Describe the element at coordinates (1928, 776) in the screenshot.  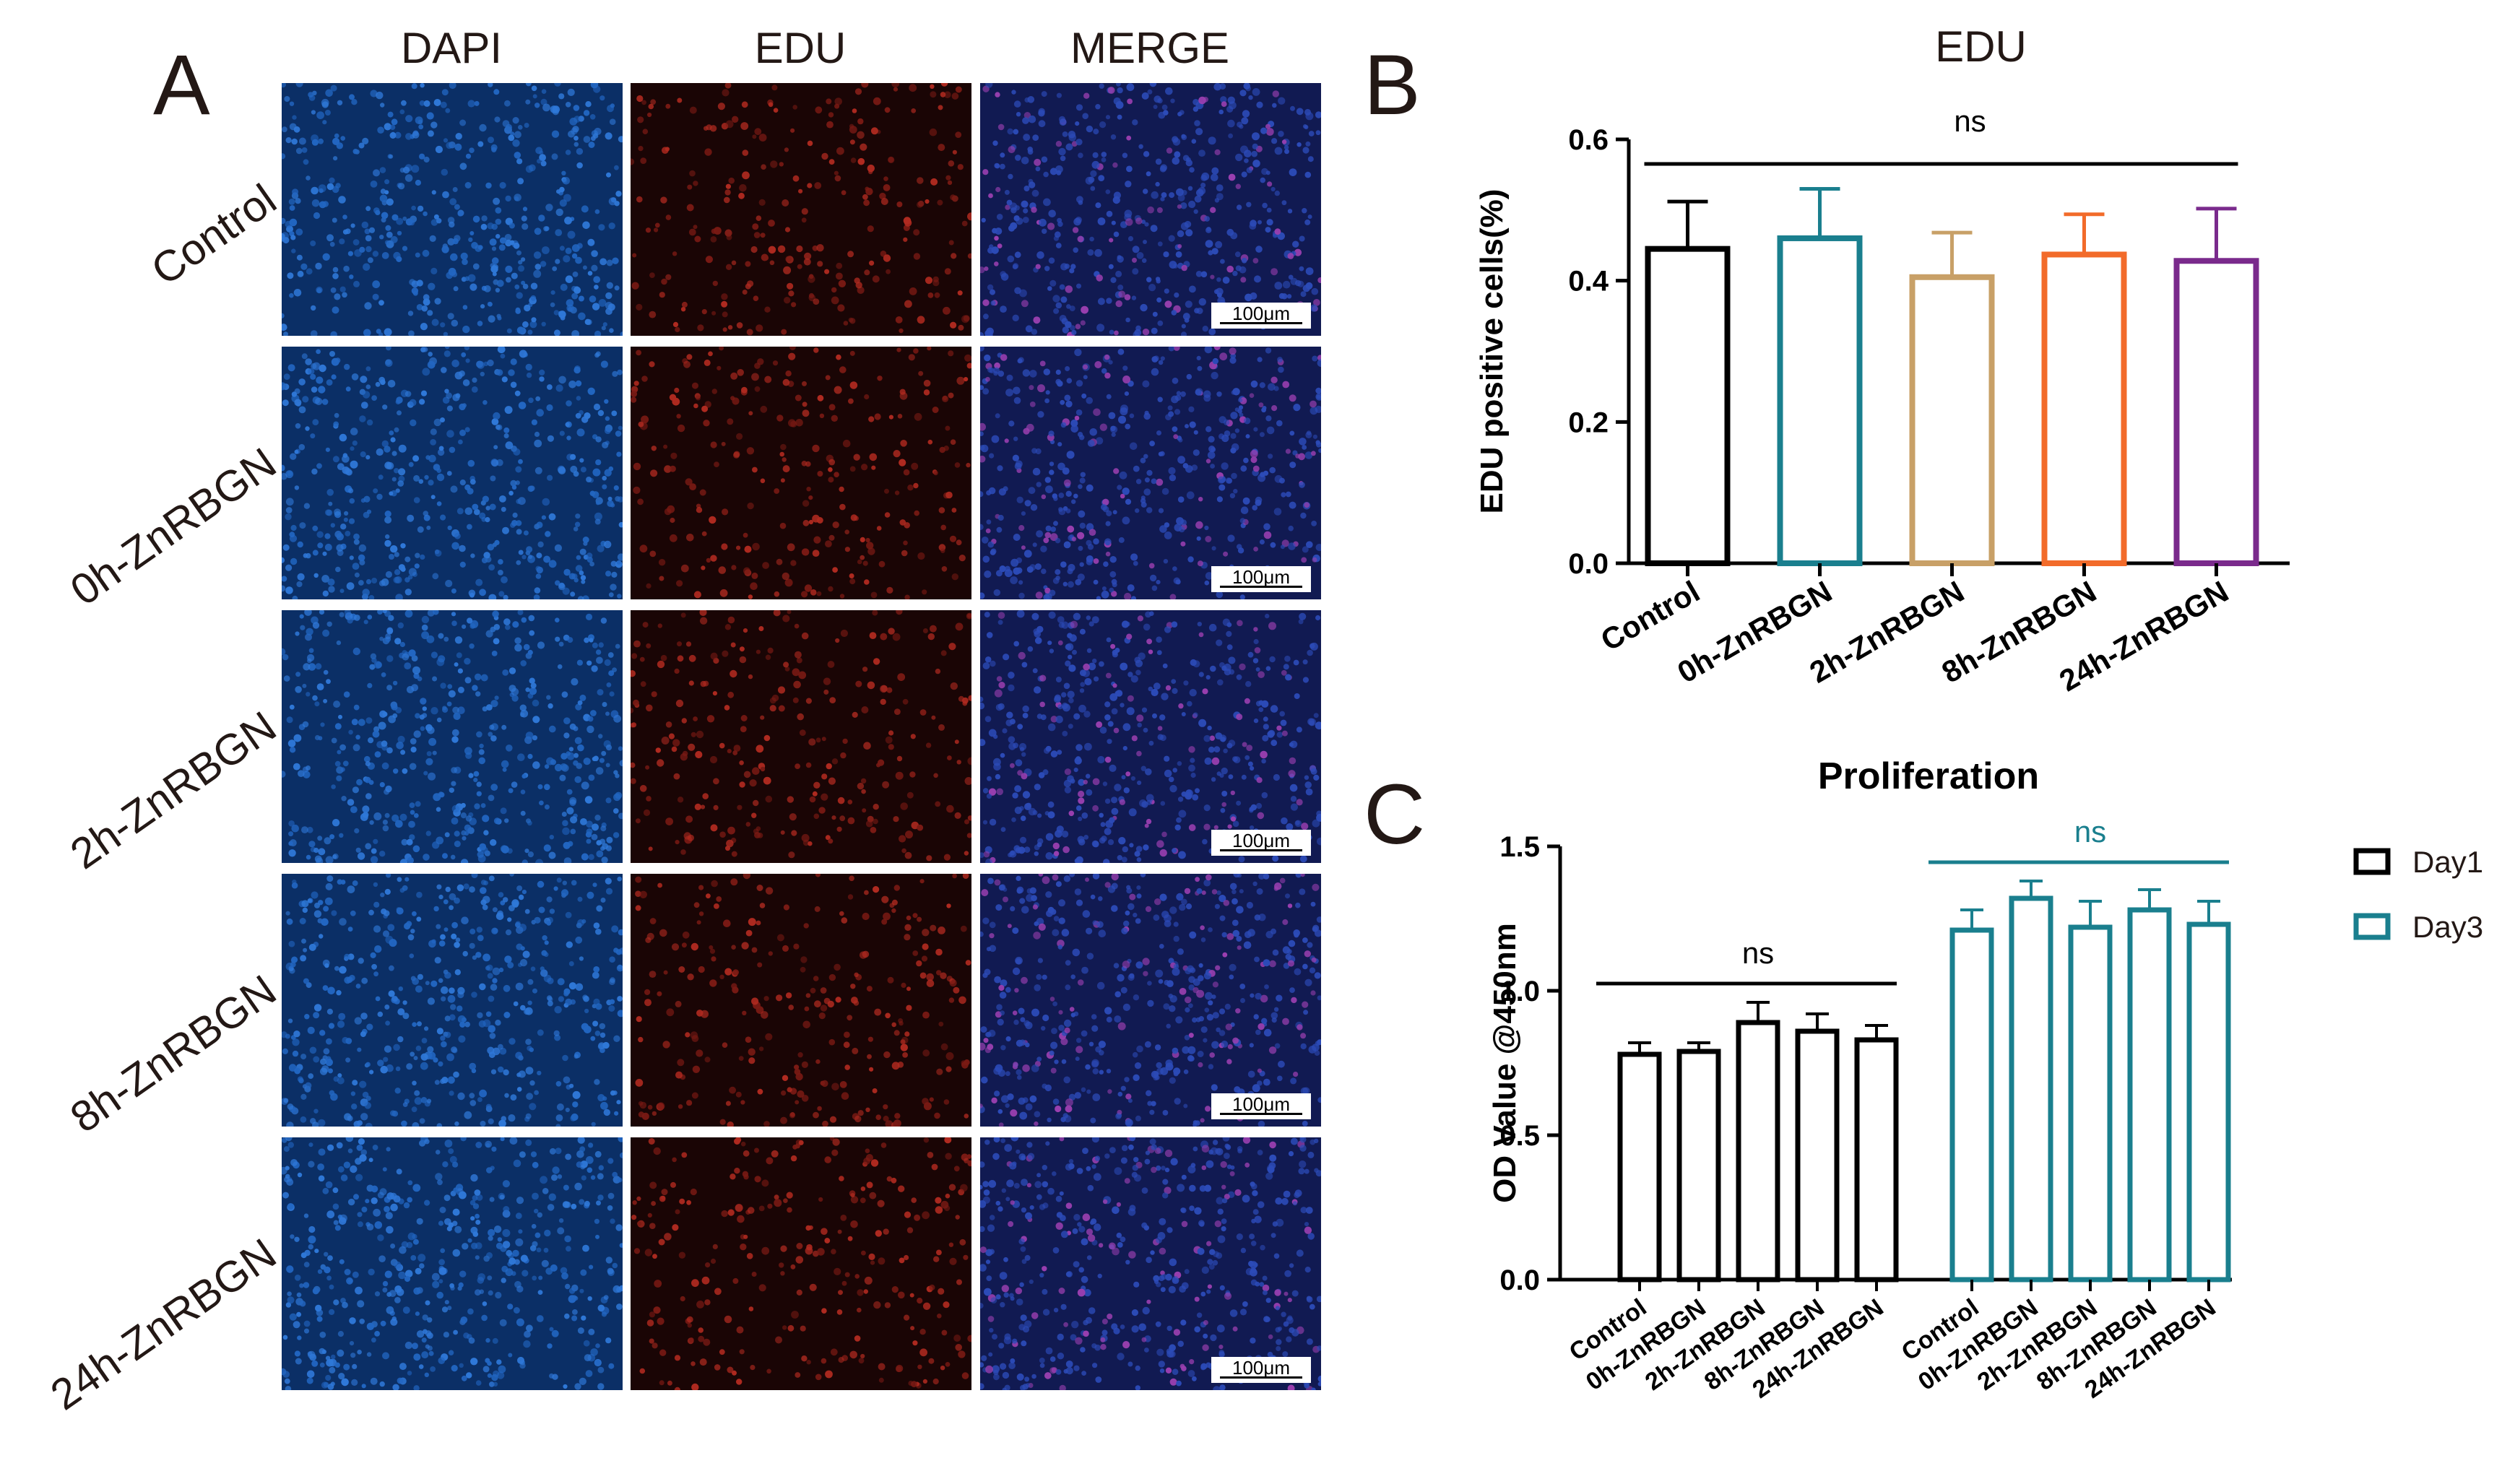
I see `chart-title: Proliferation` at that location.